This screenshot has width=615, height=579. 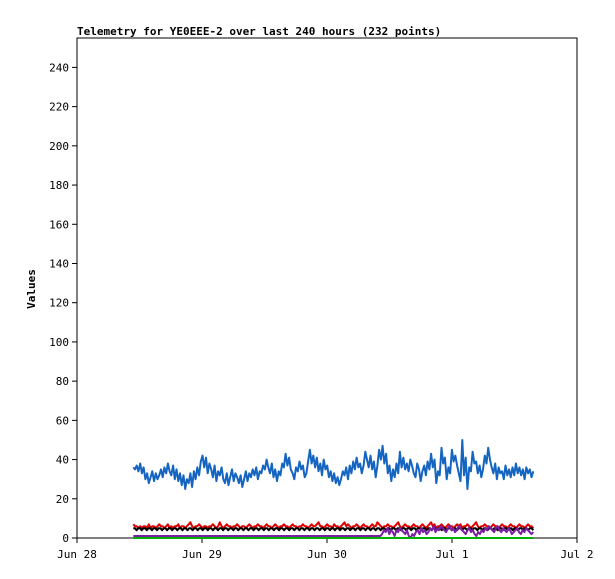 What do you see at coordinates (202, 554) in the screenshot?
I see `x-tick-label: Jun 29` at bounding box center [202, 554].